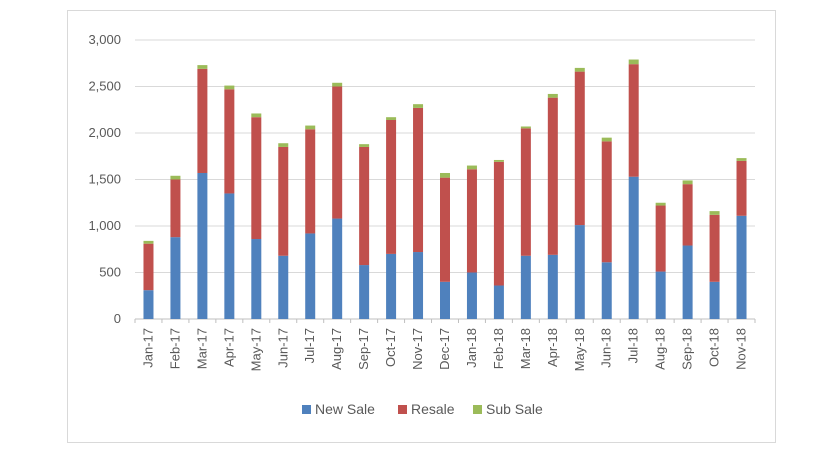 The height and width of the screenshot is (468, 830). Describe the element at coordinates (147, 348) in the screenshot. I see `x-tick-label: Jan-17` at that location.